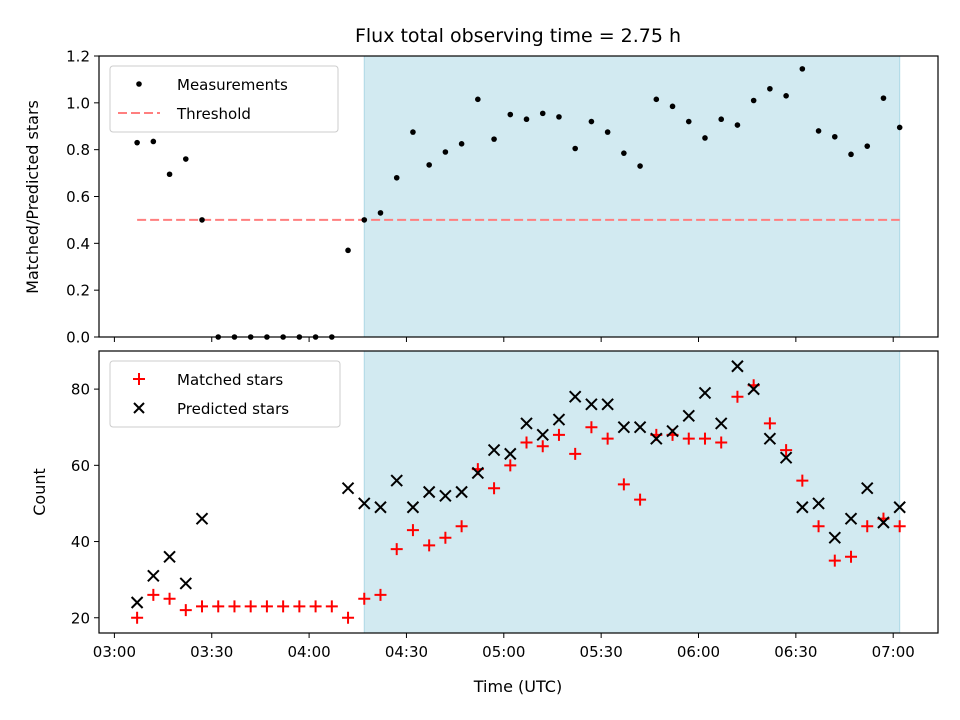  I want to click on legend-threshold-label: Threshold, so click(213, 114).